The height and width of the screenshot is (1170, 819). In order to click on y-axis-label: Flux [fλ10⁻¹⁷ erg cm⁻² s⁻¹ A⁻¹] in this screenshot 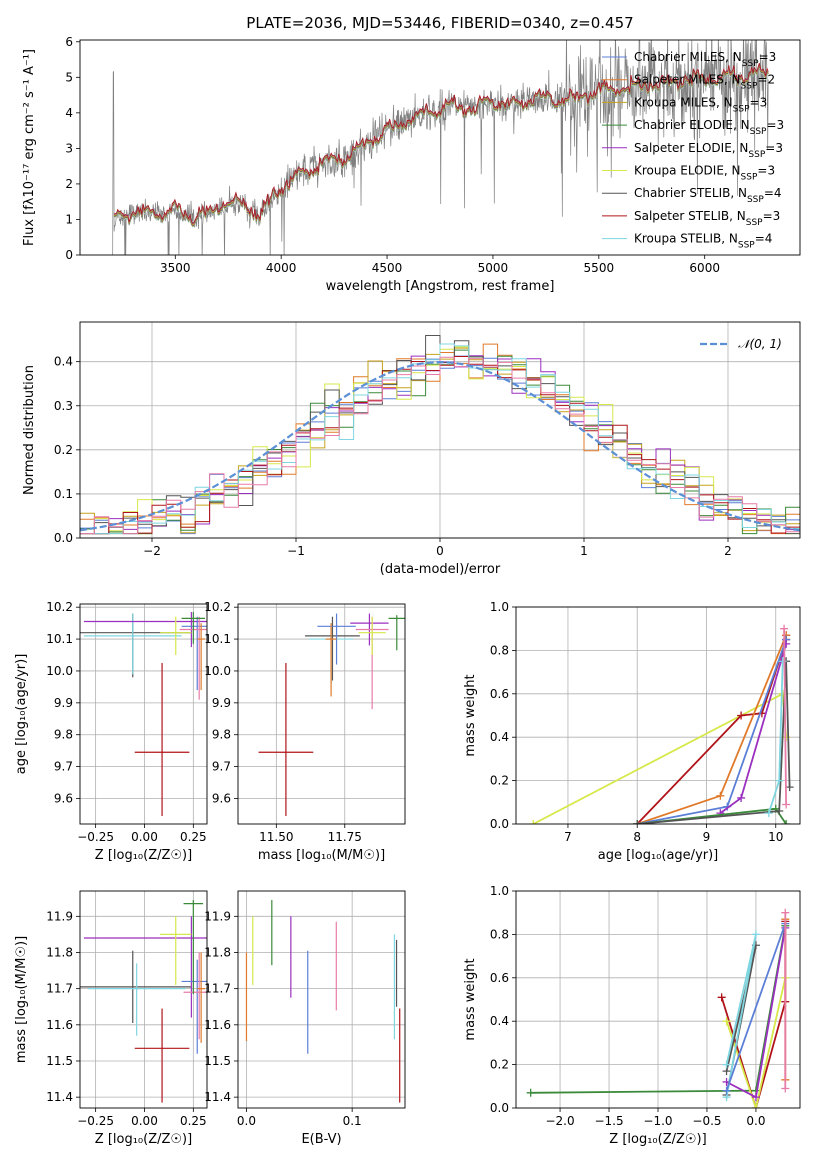, I will do `click(29, 147)`.